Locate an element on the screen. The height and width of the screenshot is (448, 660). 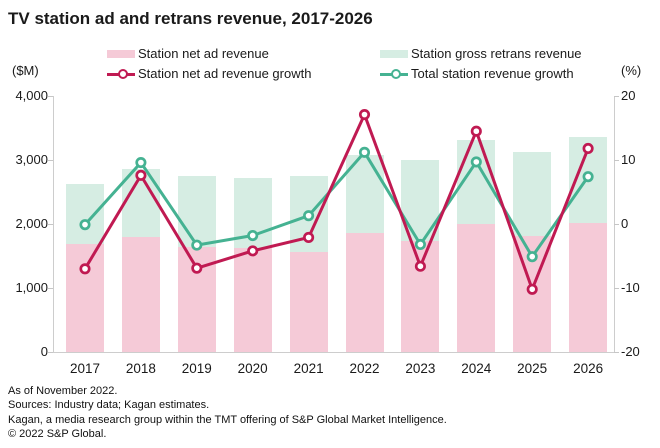
legend-label-net-ad-growth: Station net ad revenue growth is located at coordinates (225, 73).